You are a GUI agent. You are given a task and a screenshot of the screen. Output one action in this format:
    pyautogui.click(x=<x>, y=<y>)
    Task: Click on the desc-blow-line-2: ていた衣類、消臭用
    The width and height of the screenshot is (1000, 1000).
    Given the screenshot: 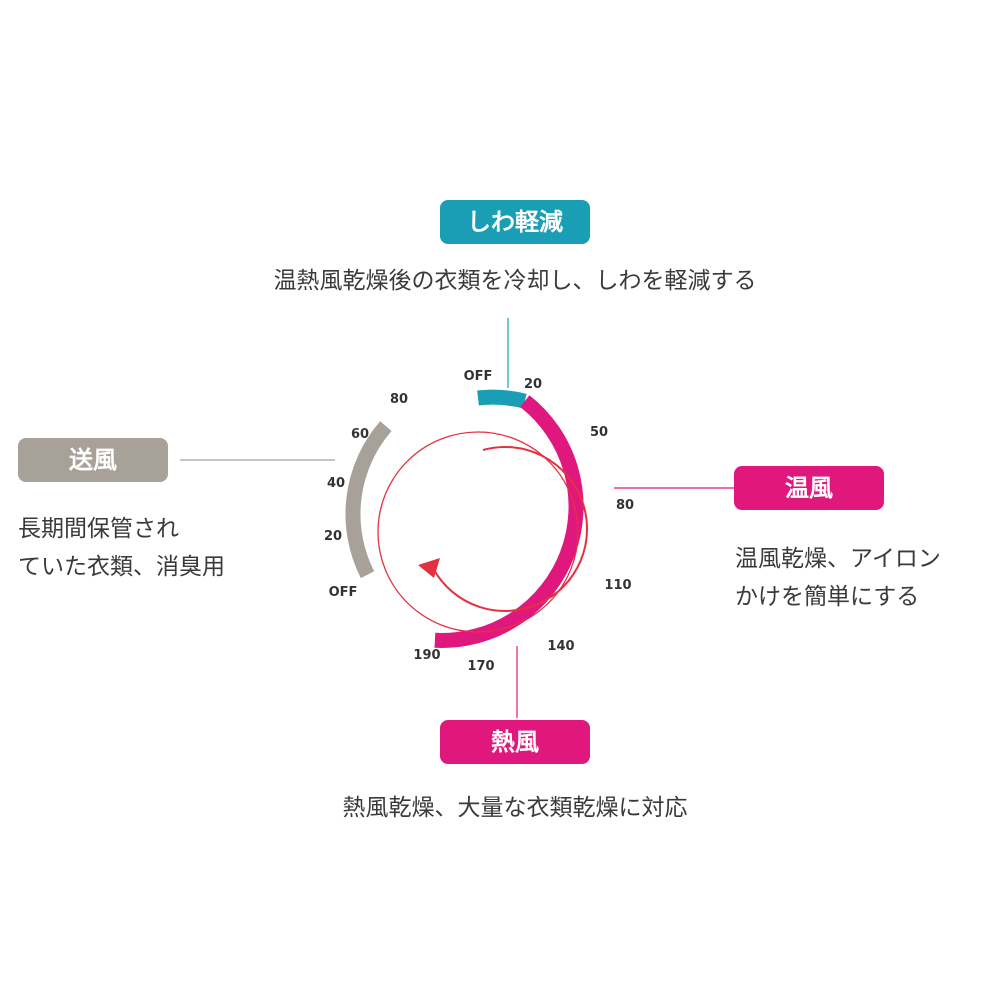 What is the action you would take?
    pyautogui.click(x=121, y=567)
    